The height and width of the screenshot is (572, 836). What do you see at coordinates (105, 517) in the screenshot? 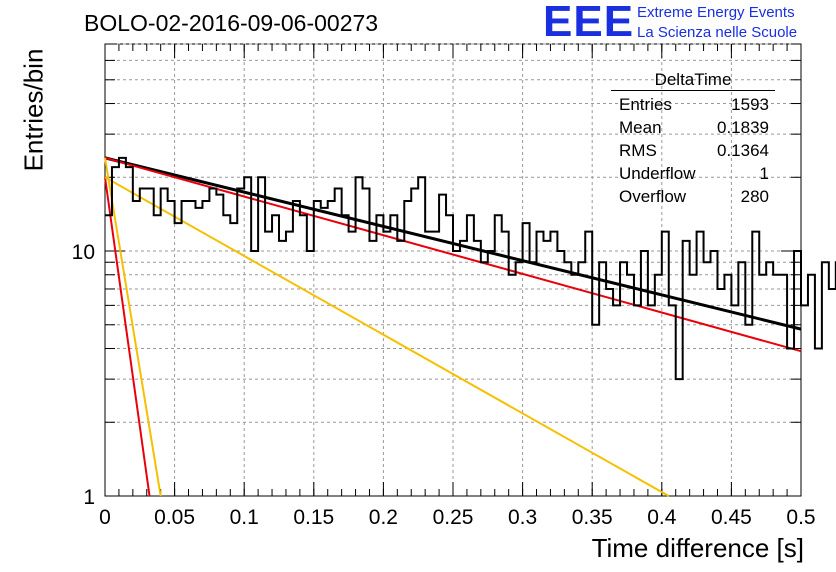
I see `x-tick-label: 0` at bounding box center [105, 517].